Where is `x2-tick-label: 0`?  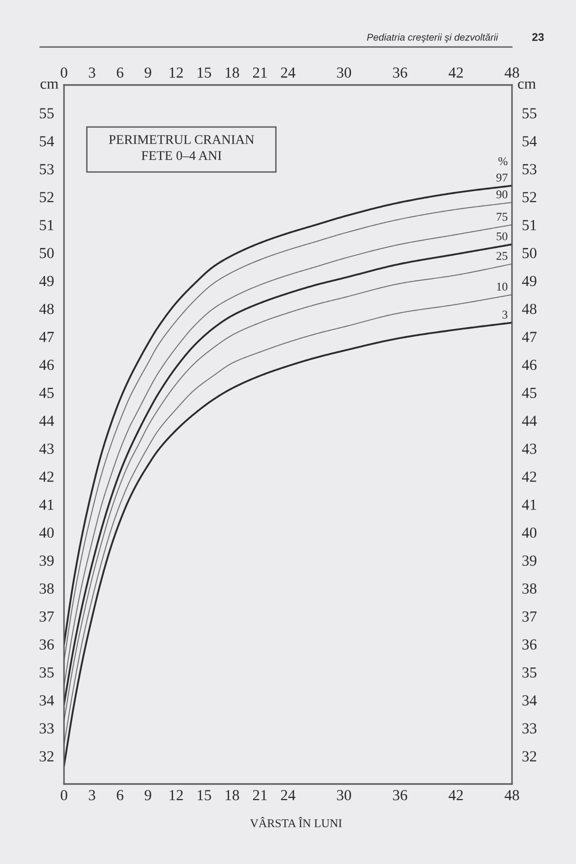
x2-tick-label: 0 is located at coordinates (64, 72).